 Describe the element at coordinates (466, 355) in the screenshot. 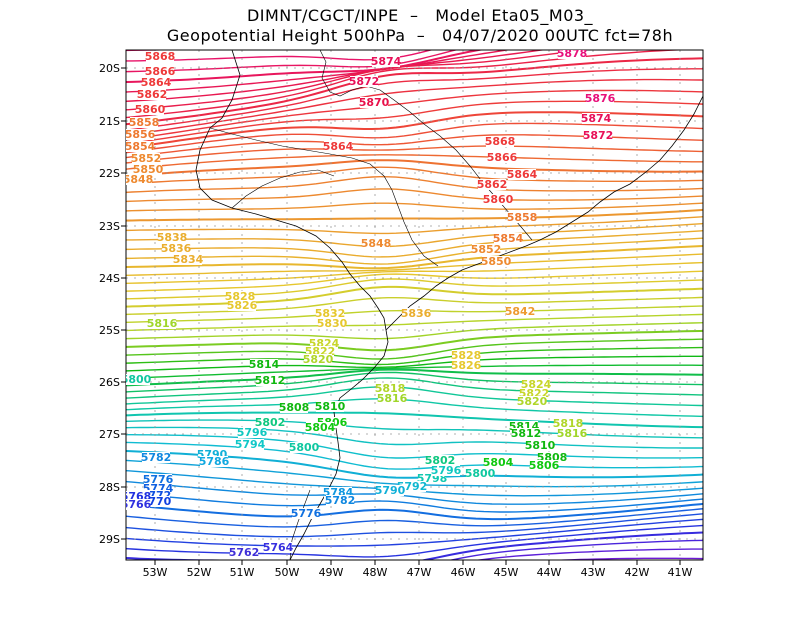

I see `contour-label: 5828` at that location.